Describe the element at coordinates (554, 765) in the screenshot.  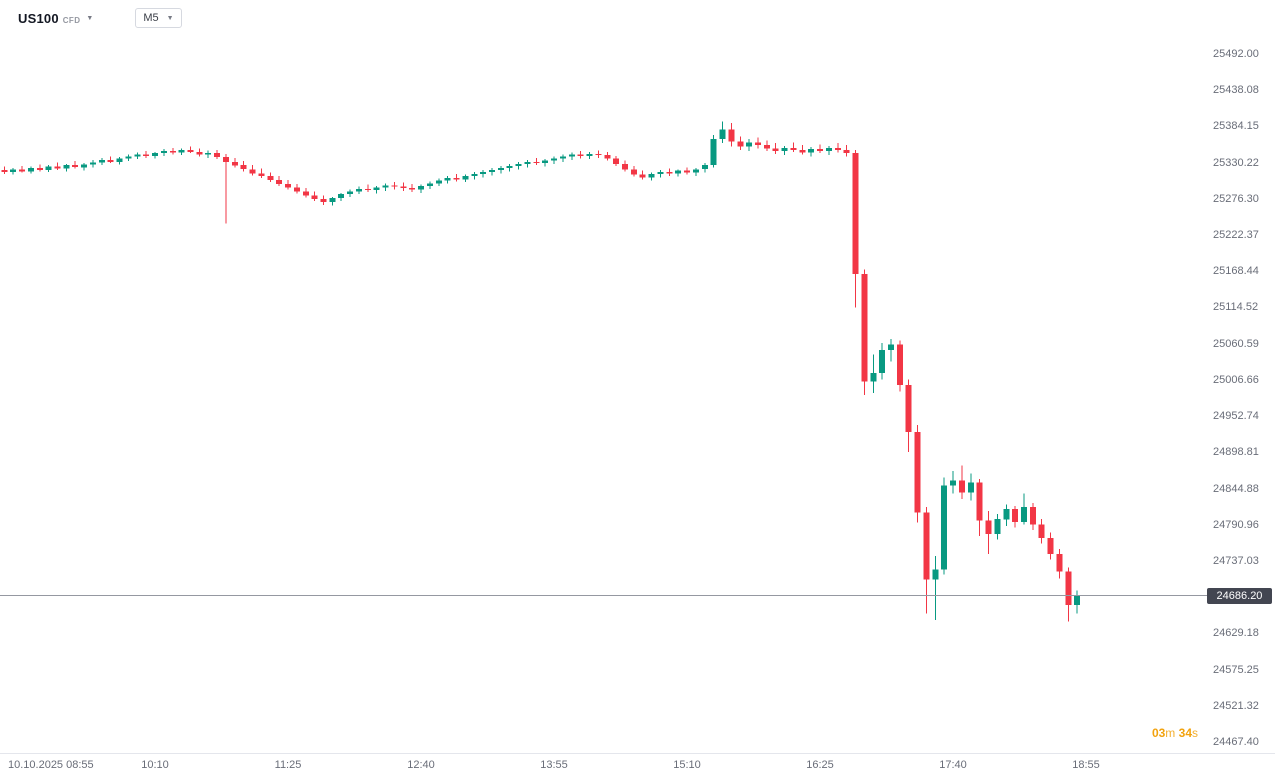
I see `time-axis-label: 13:55` at that location.